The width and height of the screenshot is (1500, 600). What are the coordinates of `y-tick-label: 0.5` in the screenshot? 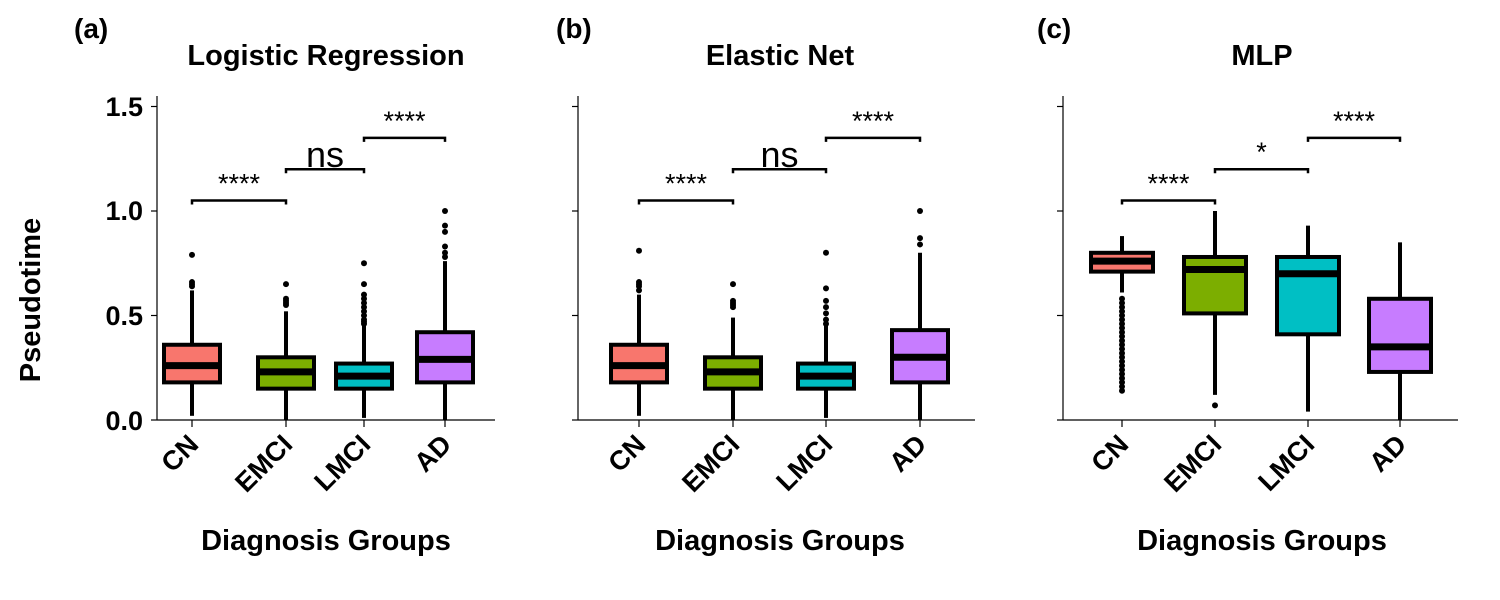 It's located at (124, 316).